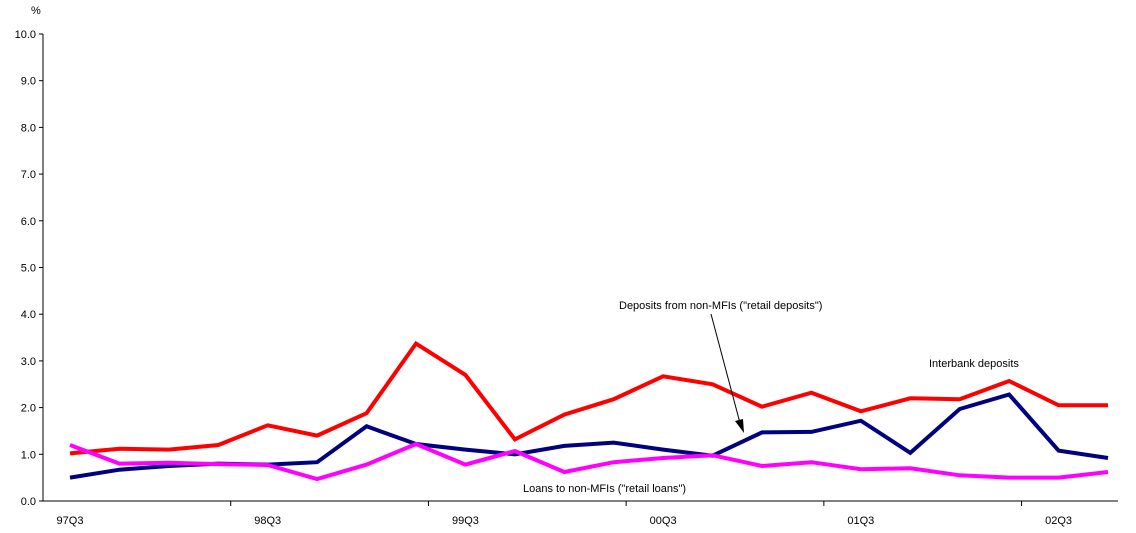  I want to click on x-tick-label: 00Q3, so click(663, 521).